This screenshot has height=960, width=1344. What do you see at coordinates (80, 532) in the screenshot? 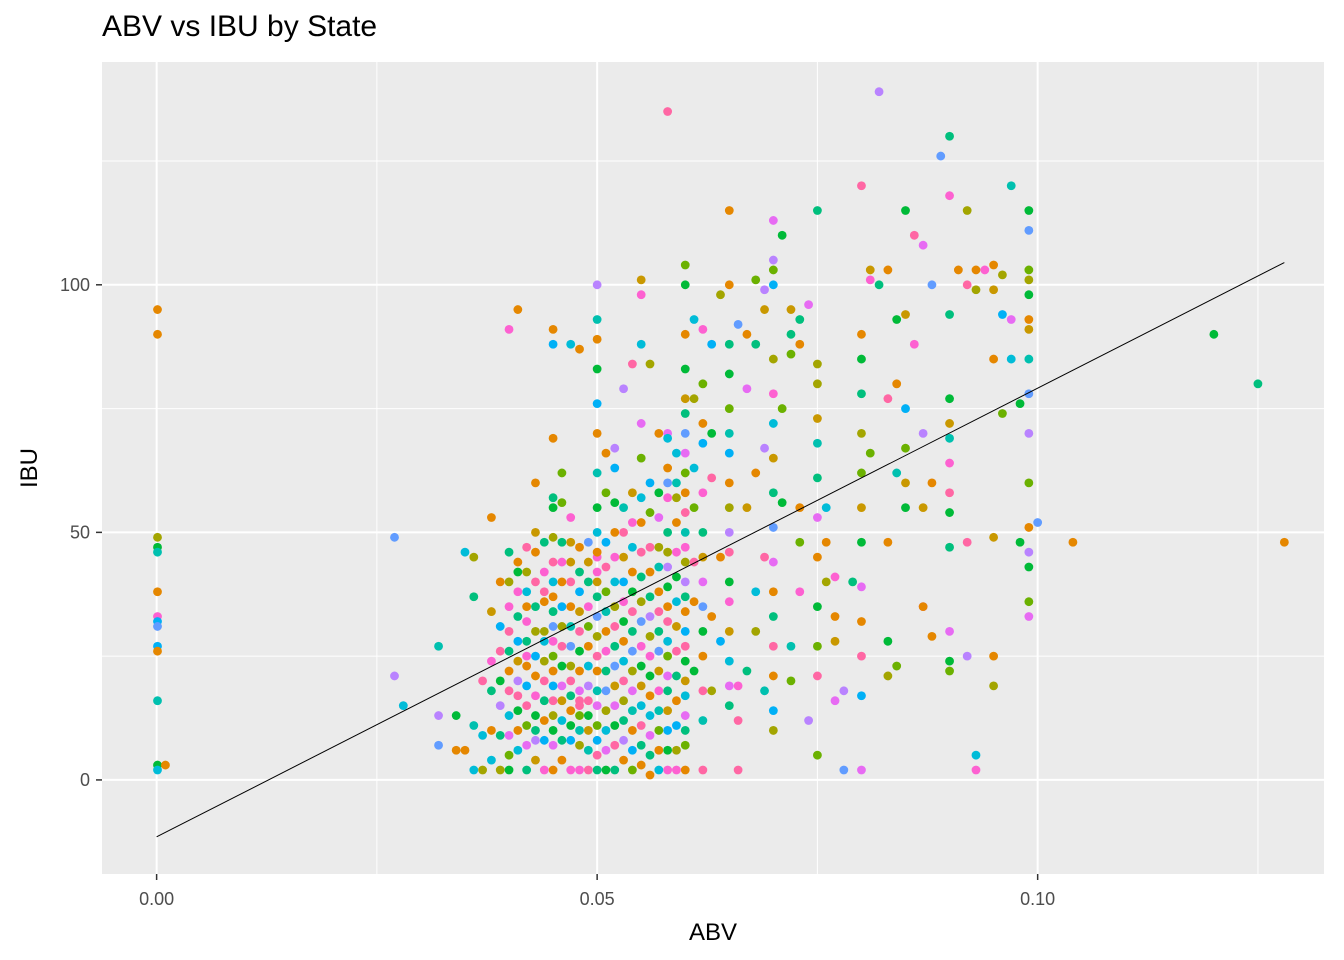
I see `y-tick-label: 50` at bounding box center [80, 532].